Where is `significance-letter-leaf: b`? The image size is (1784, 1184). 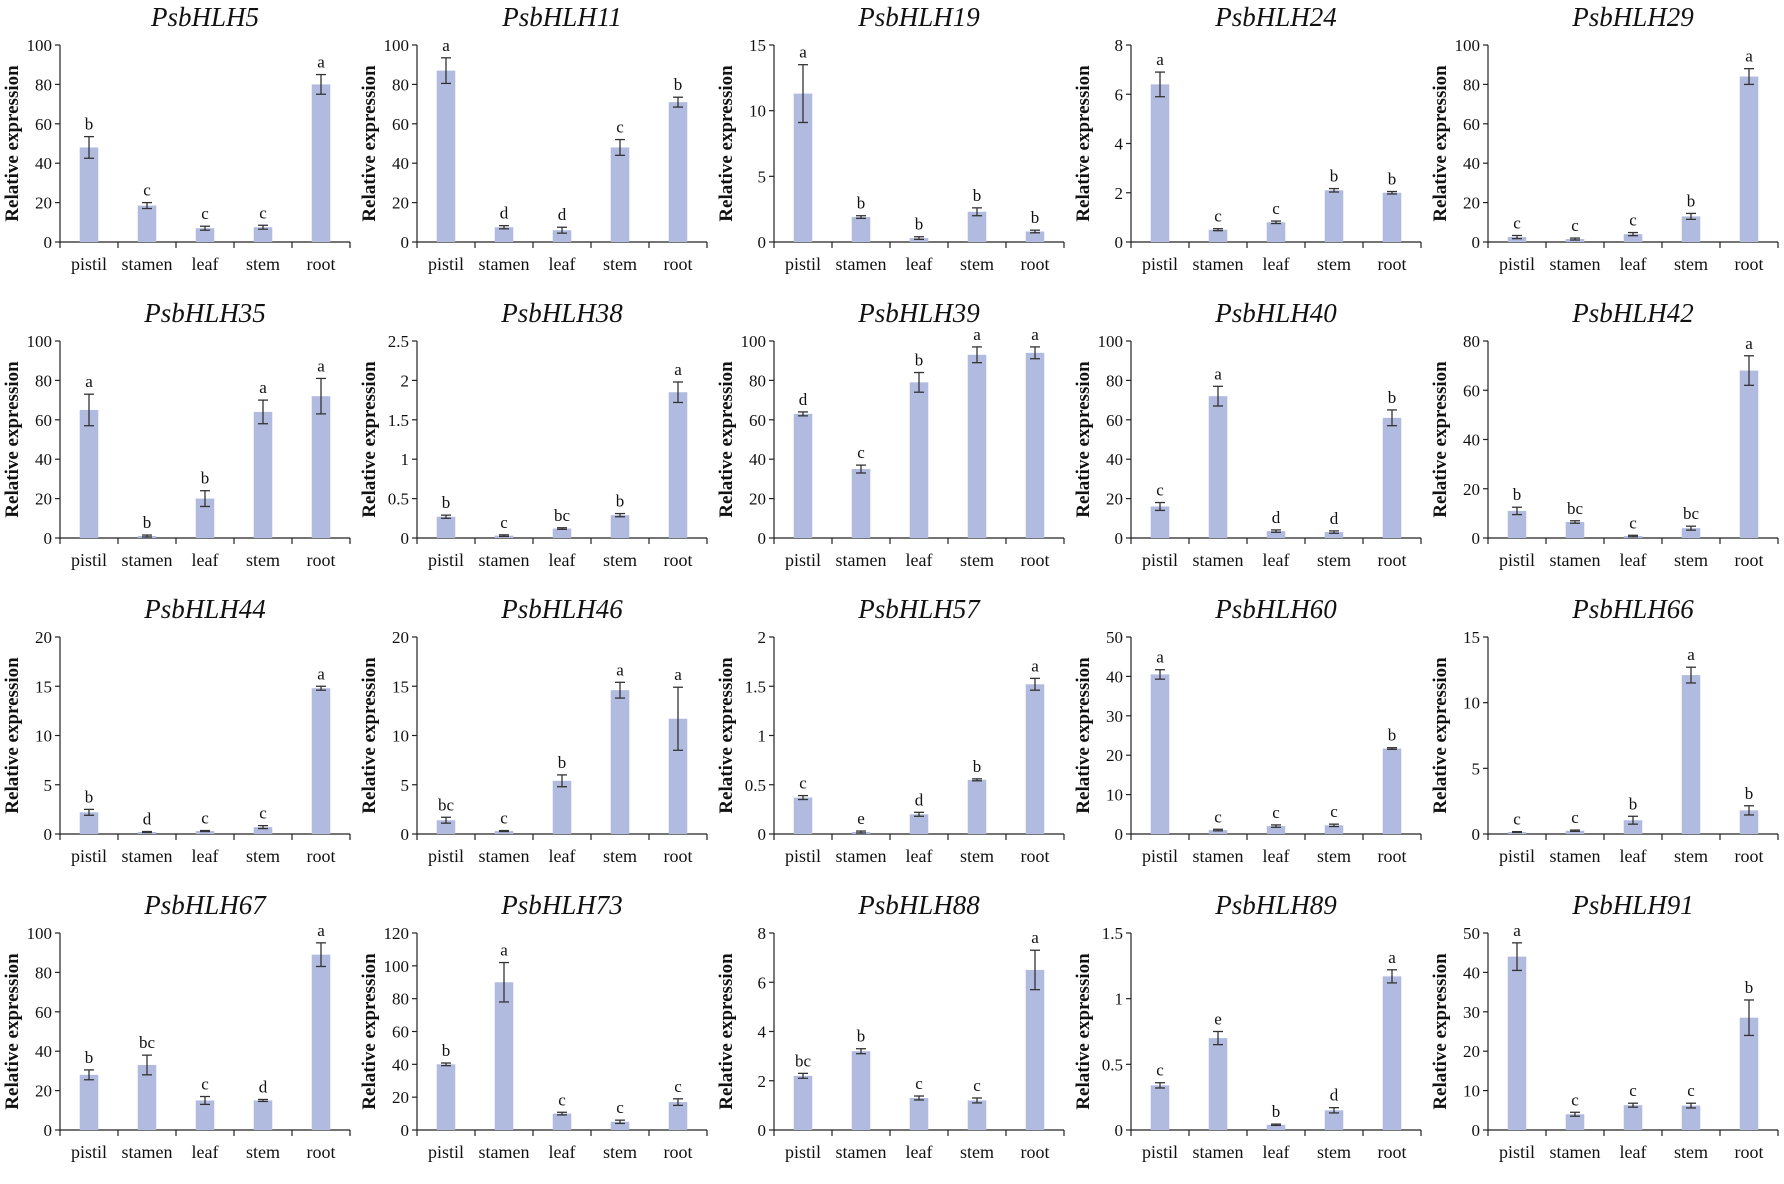
significance-letter-leaf: b is located at coordinates (1276, 1111).